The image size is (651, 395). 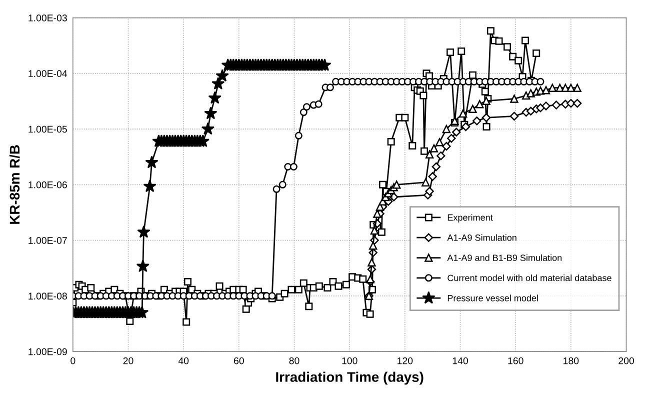 I want to click on y-tick-label: 1.00E-08, so click(x=47, y=296).